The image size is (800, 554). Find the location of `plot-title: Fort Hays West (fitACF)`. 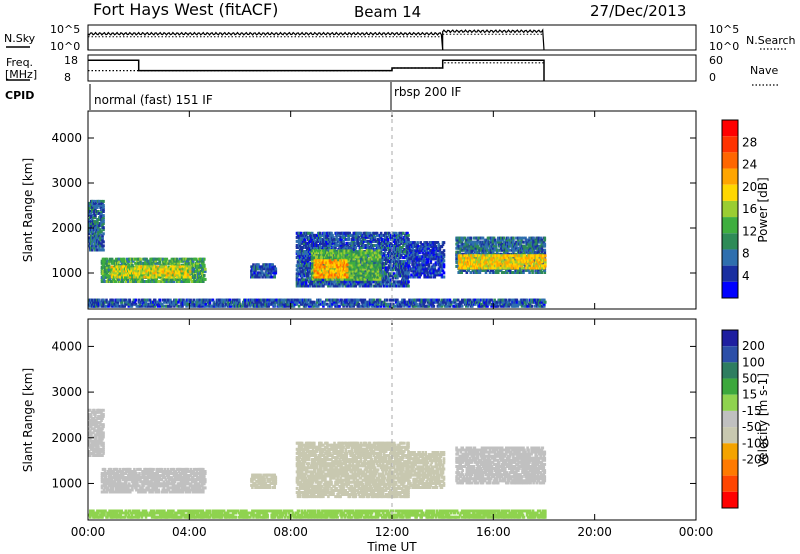

plot-title: Fort Hays West (fitACF) is located at coordinates (185, 9).